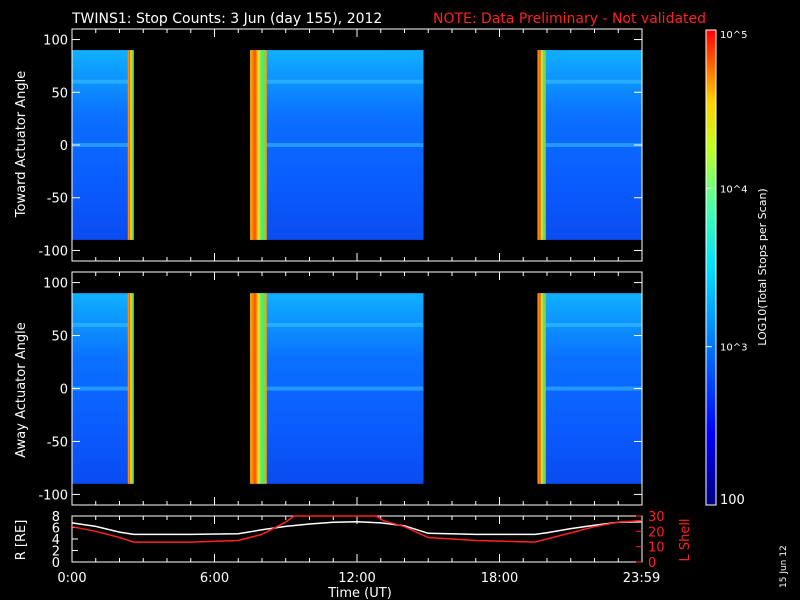 The width and height of the screenshot is (800, 600). Describe the element at coordinates (56, 552) in the screenshot. I see `r-tick-label: 2` at that location.